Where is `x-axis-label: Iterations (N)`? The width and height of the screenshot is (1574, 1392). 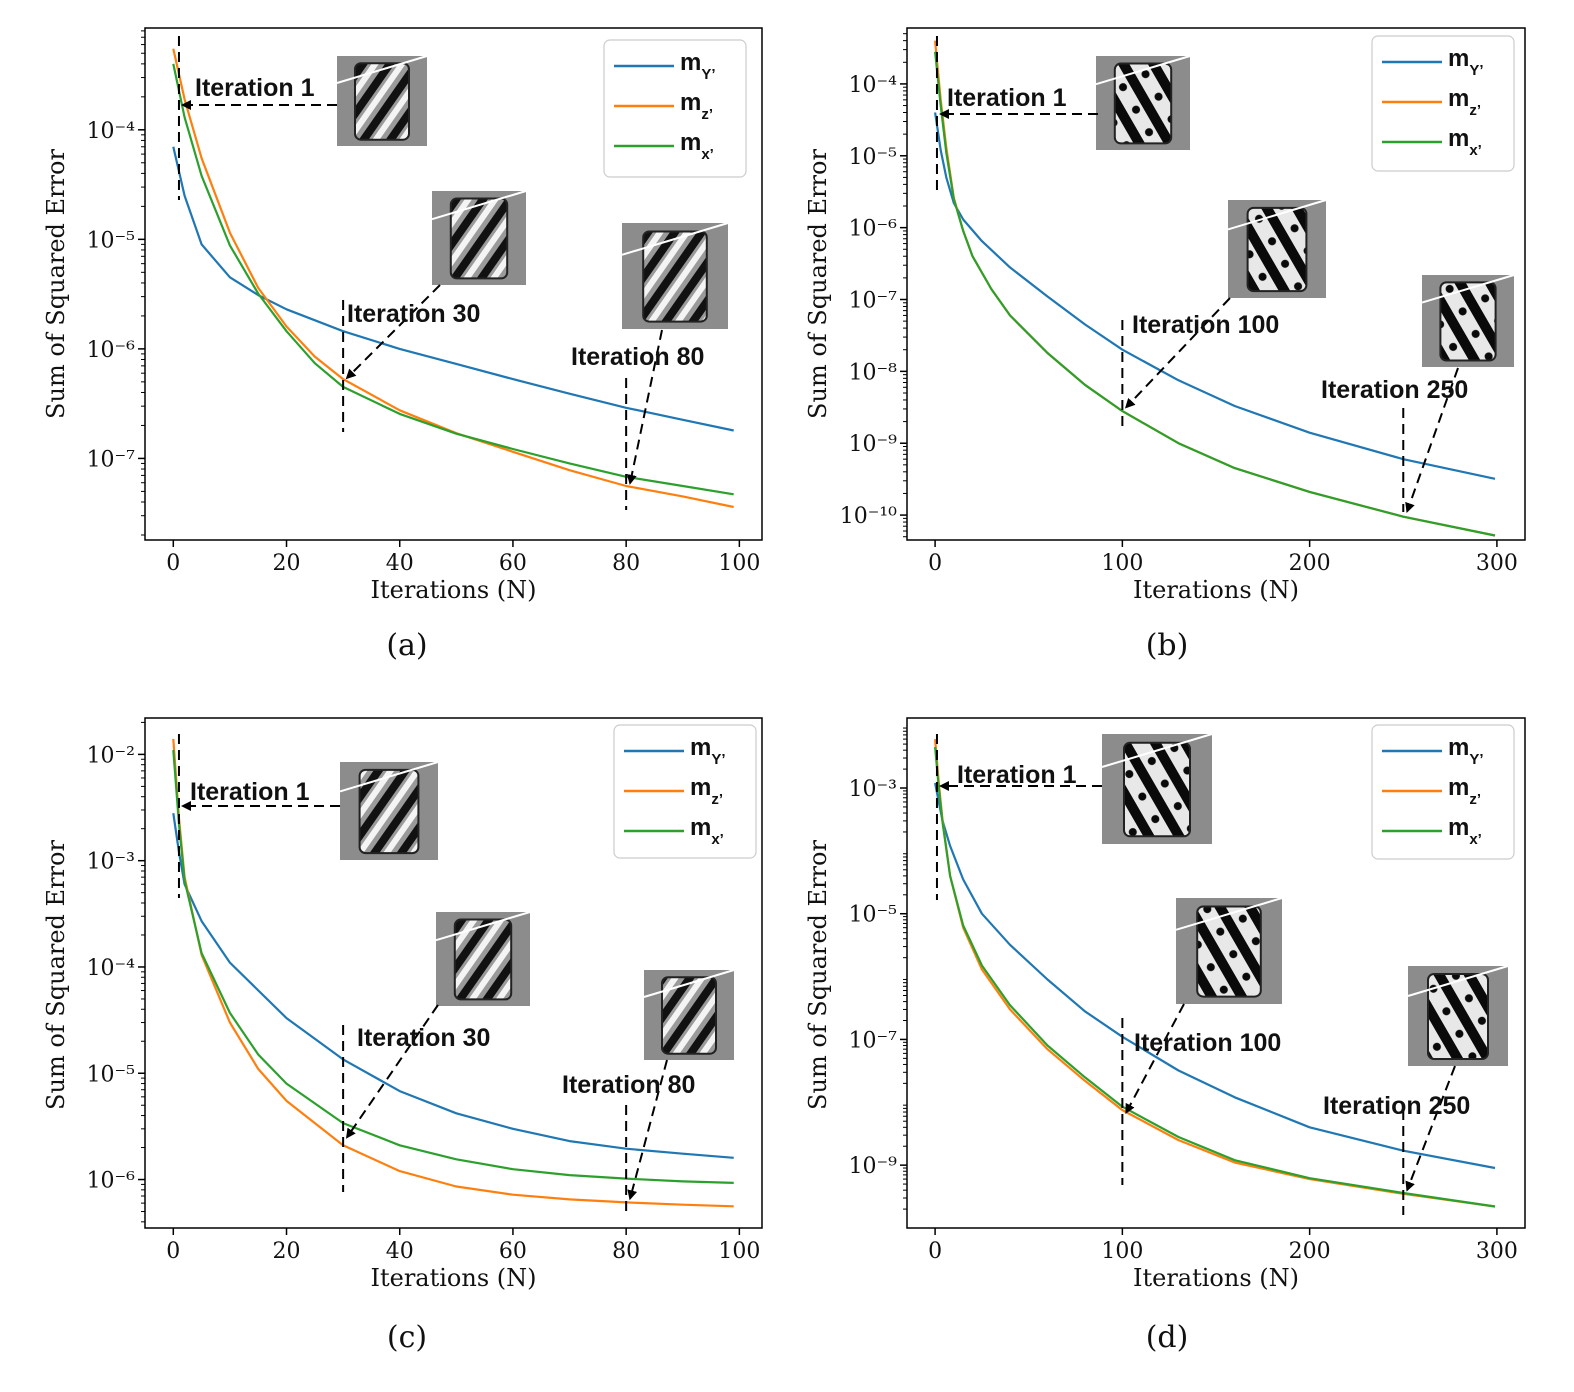
x-axis-label: Iterations (N) is located at coordinates (1216, 1278).